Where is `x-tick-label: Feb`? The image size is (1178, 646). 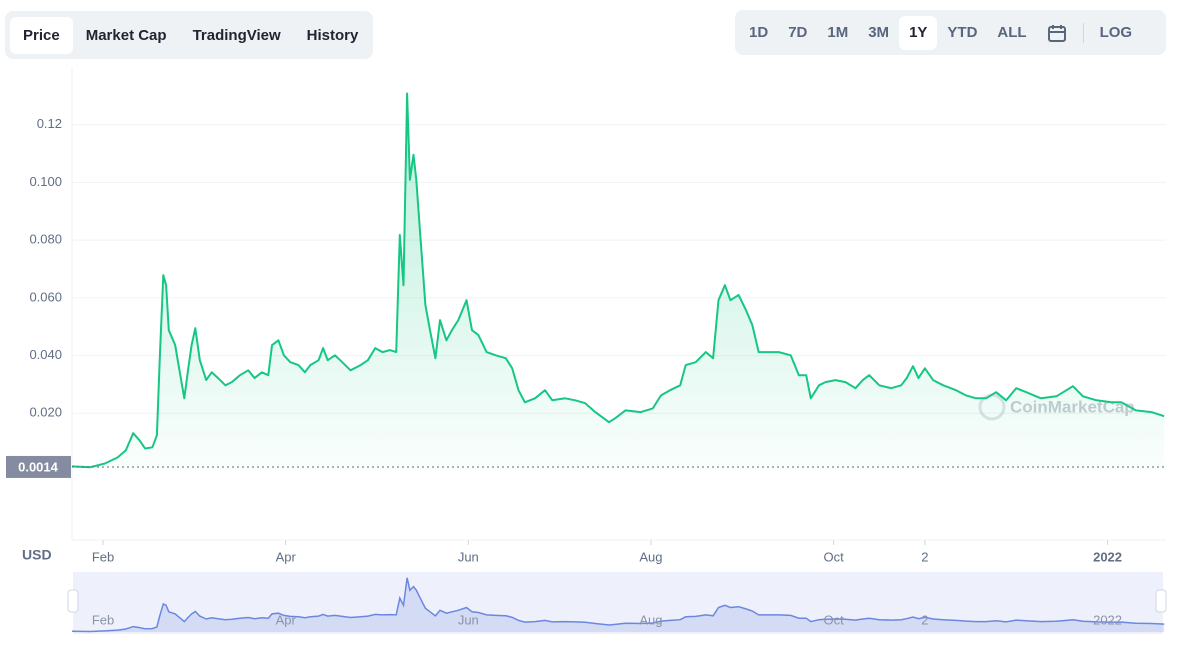 x-tick-label: Feb is located at coordinates (103, 556).